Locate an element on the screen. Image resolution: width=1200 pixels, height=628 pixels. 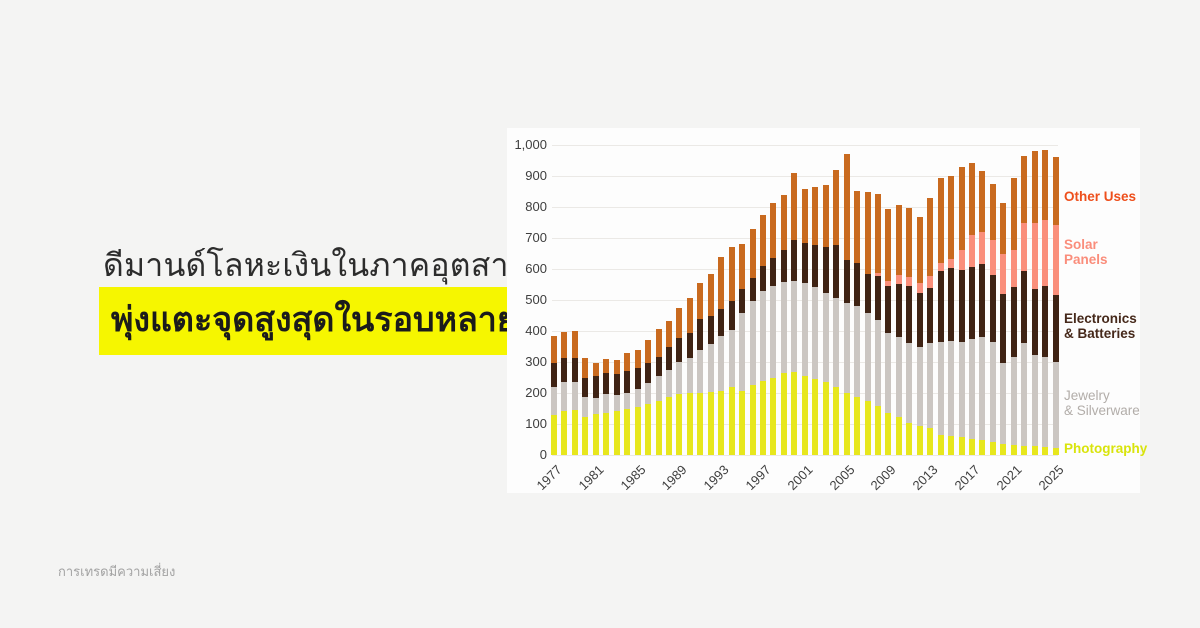
bar-2008 is located at coordinates (877, 324).